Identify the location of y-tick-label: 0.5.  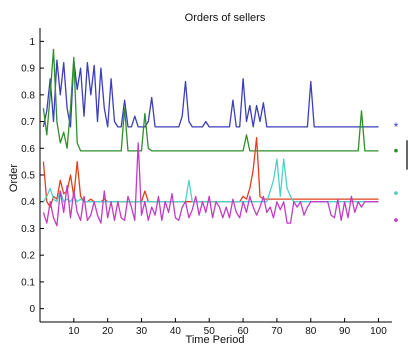
(28, 176).